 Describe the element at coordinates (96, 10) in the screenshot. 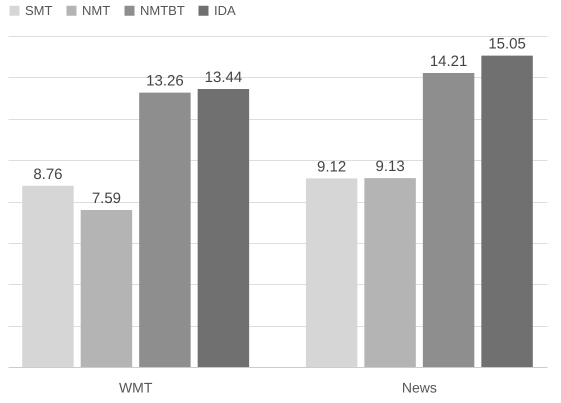

I see `legend-label: NMT` at that location.